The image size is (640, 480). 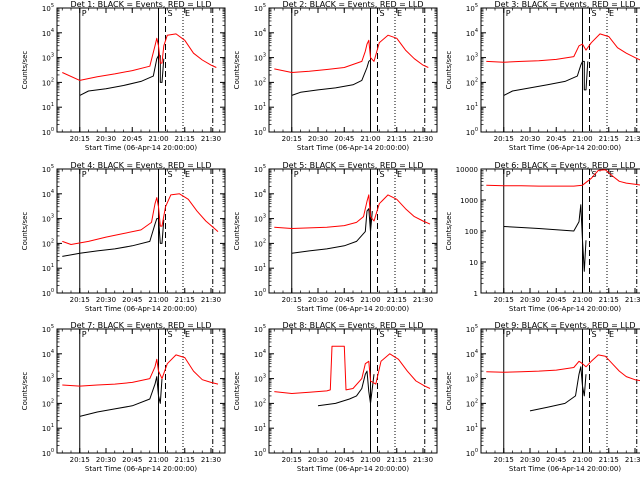 What do you see at coordinates (469, 201) in the screenshot?
I see `y-tick-label: 1000` at bounding box center [469, 201].